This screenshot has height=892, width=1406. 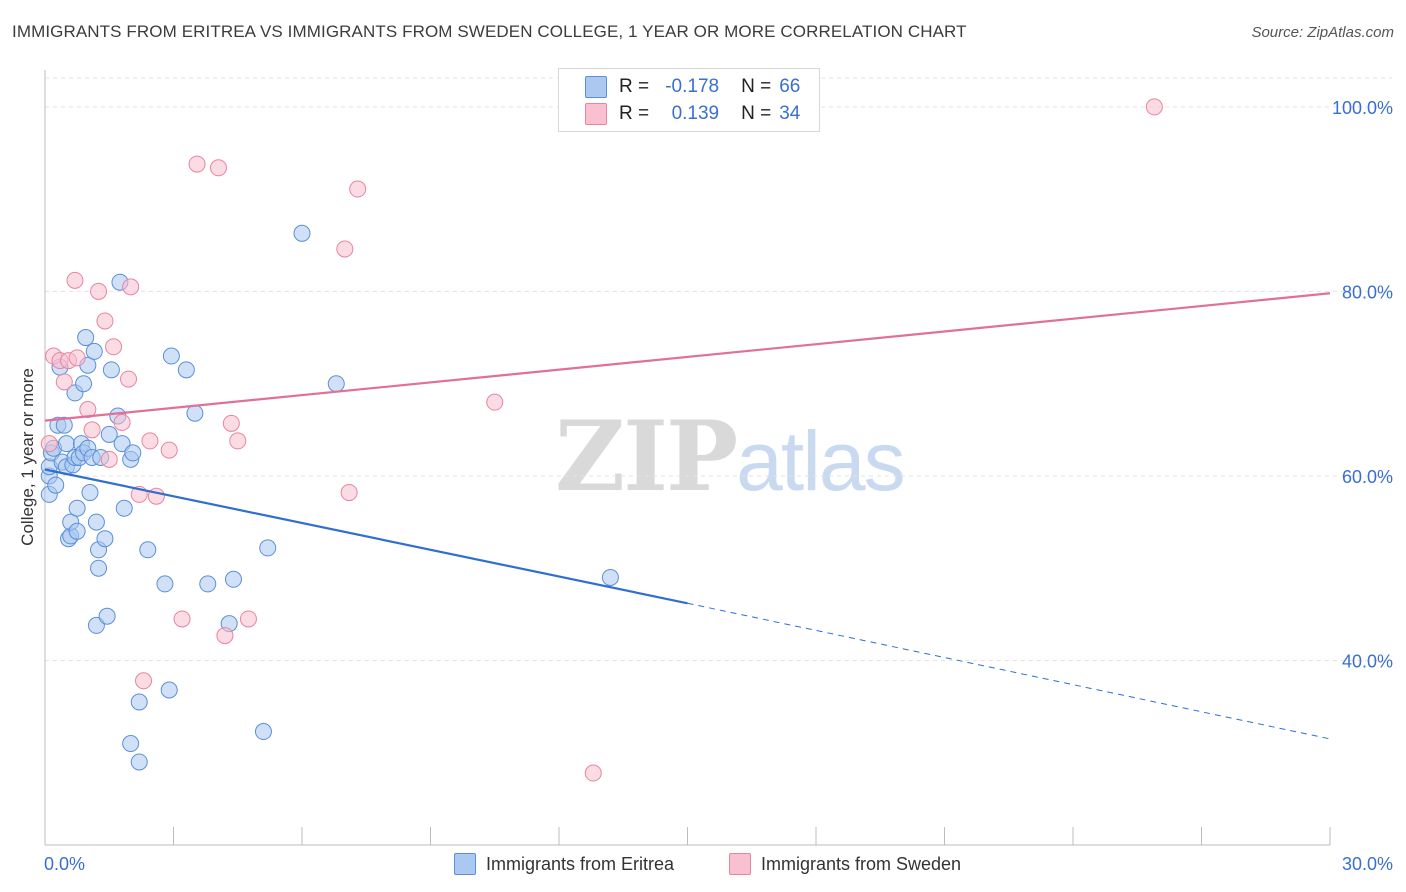 What do you see at coordinates (596, 114) in the screenshot?
I see `legend-swatch-sweden` at bounding box center [596, 114].